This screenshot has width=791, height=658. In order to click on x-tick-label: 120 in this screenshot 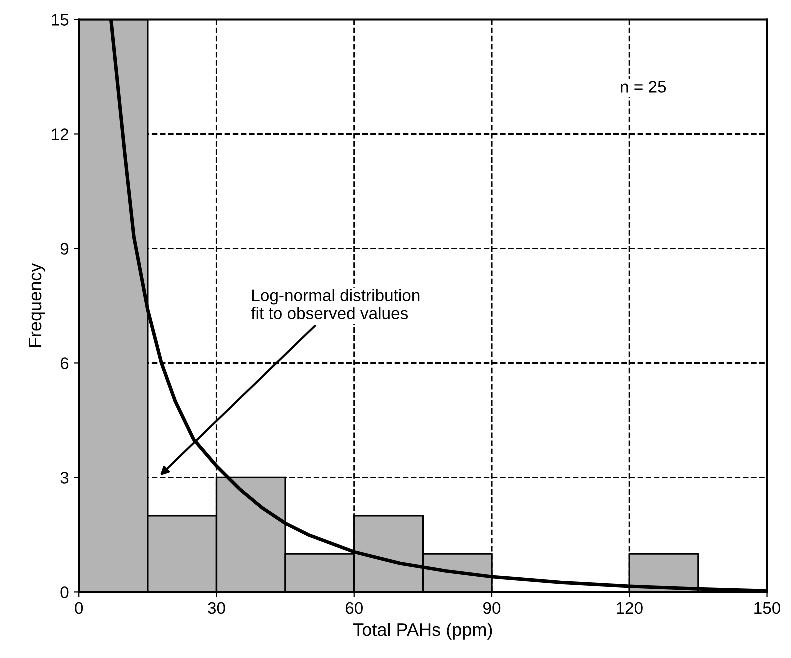, I will do `click(630, 608)`.